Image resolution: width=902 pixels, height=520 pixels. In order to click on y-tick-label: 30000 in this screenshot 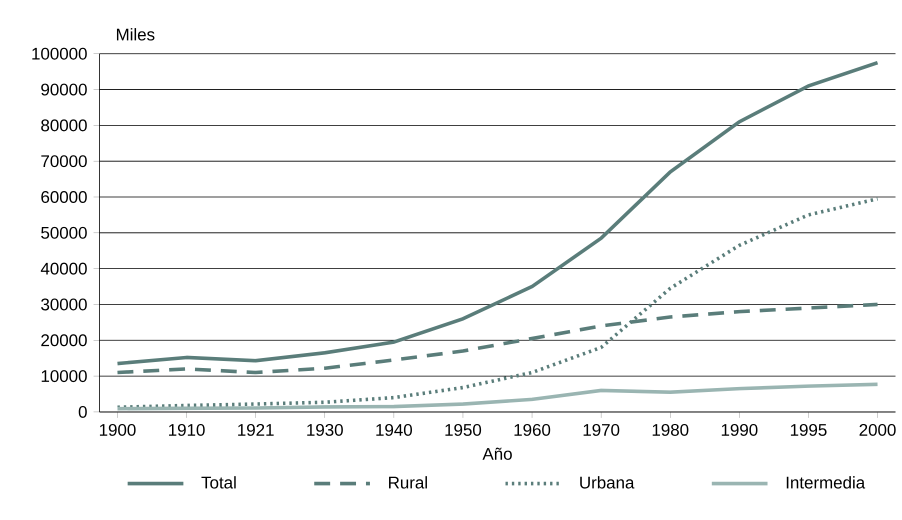, I will do `click(64, 304)`.